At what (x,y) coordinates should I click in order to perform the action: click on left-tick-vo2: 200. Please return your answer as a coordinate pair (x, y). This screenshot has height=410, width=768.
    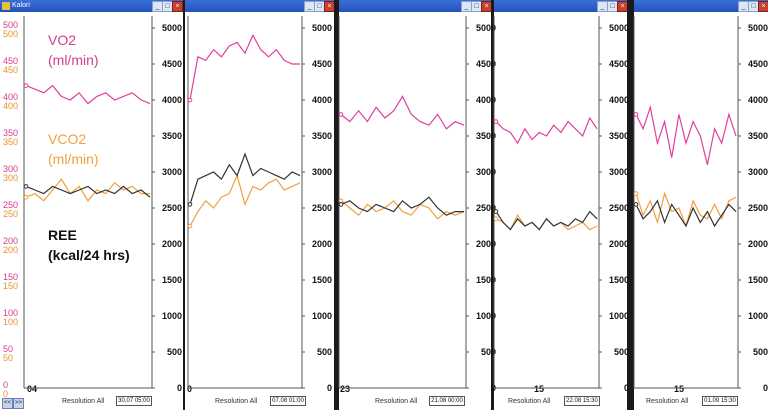
    Looking at the image, I should click on (11, 241).